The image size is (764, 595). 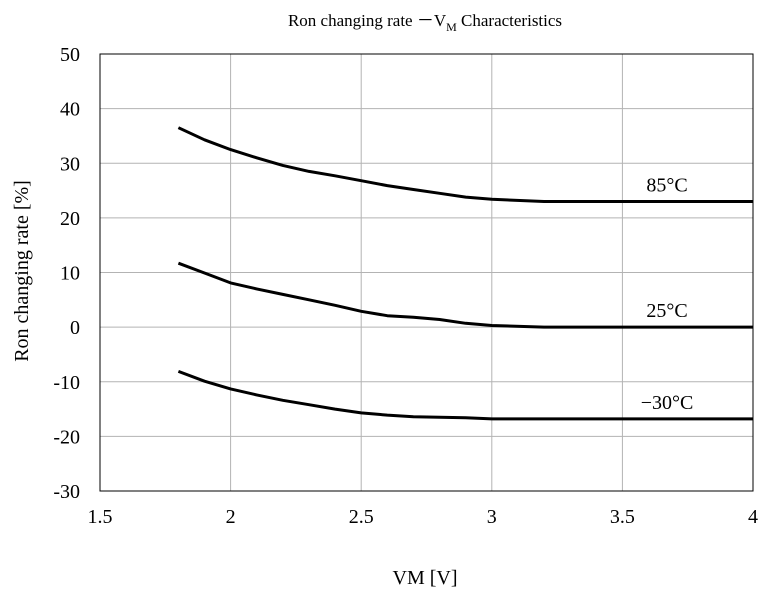 What do you see at coordinates (70, 164) in the screenshot?
I see `y-tick-label: 30` at bounding box center [70, 164].